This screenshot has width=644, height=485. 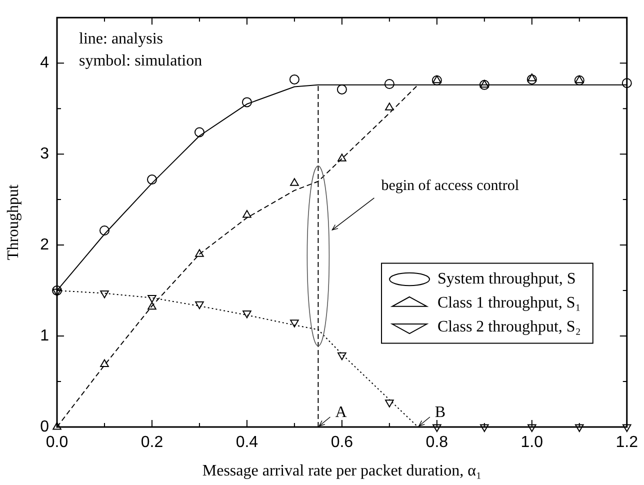 What do you see at coordinates (152, 443) in the screenshot?
I see `x-tick-label: 0.2` at bounding box center [152, 443].